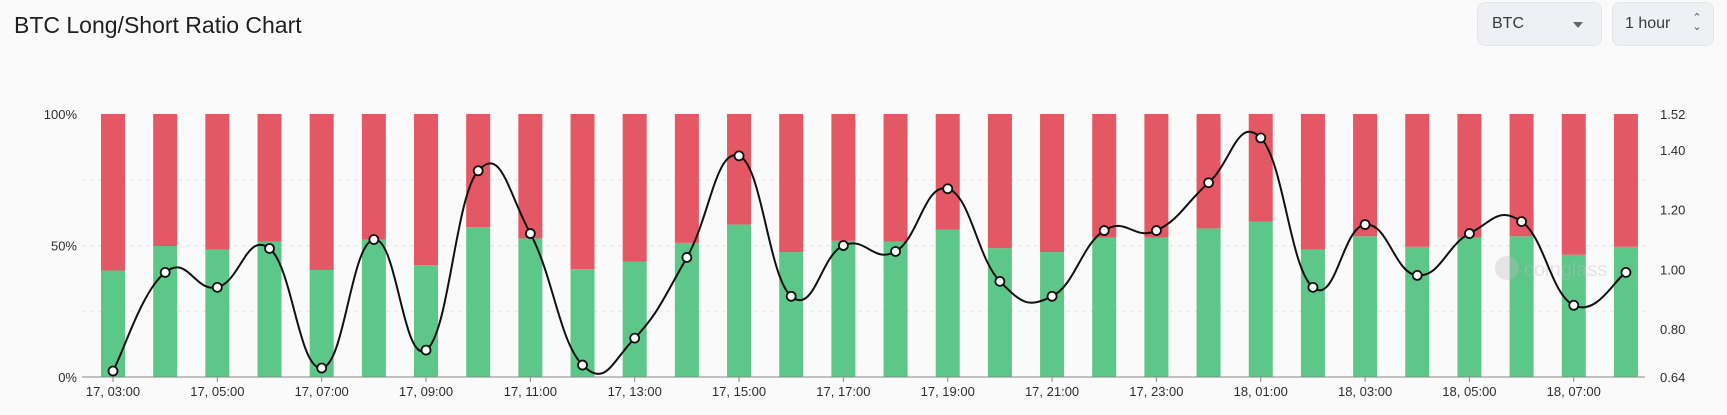 Image resolution: width=1727 pixels, height=415 pixels. I want to click on watermark-text: coinglass, so click(1565, 270).